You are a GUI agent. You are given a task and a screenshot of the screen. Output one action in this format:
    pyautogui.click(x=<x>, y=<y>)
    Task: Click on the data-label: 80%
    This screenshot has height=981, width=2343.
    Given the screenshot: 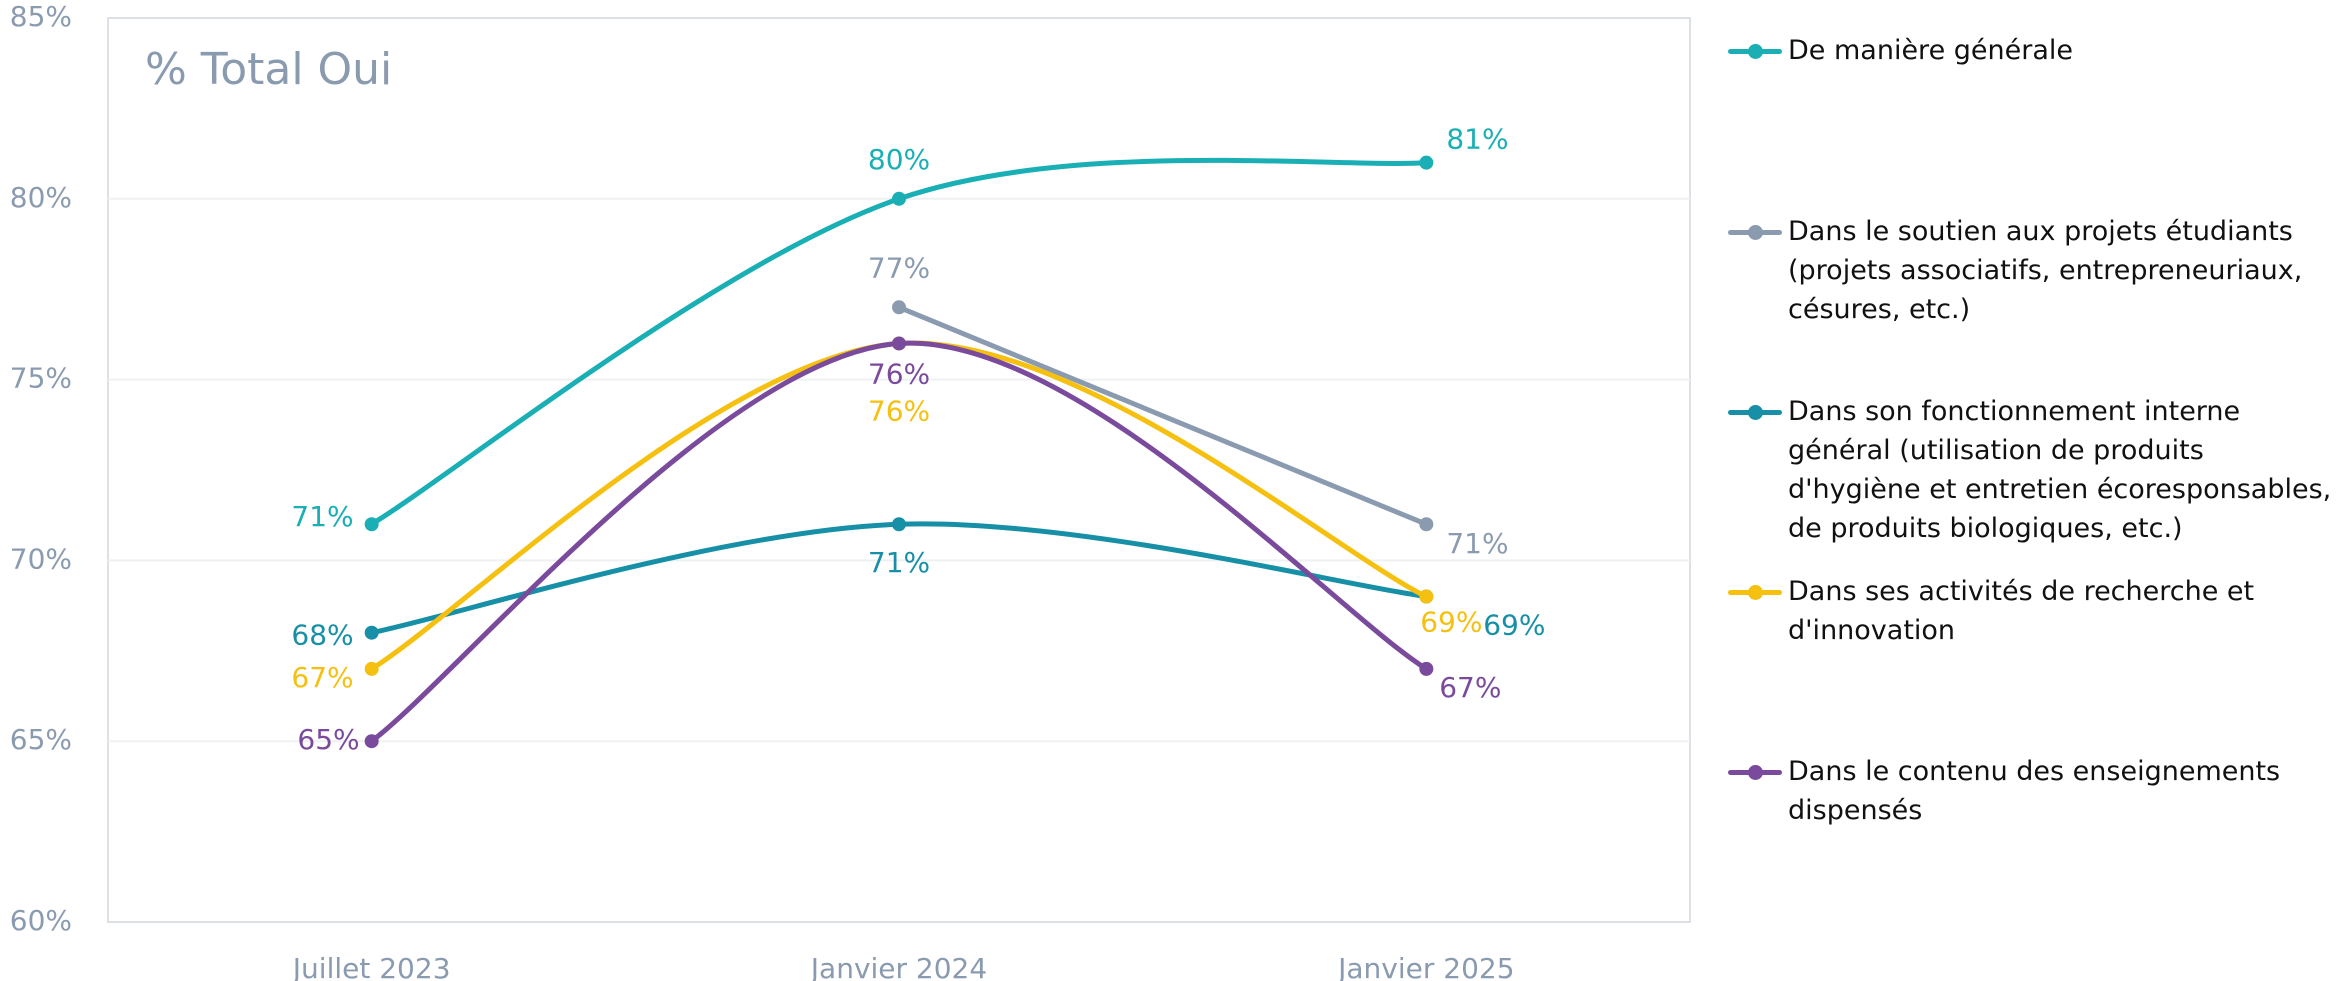 What is the action you would take?
    pyautogui.click(x=899, y=159)
    